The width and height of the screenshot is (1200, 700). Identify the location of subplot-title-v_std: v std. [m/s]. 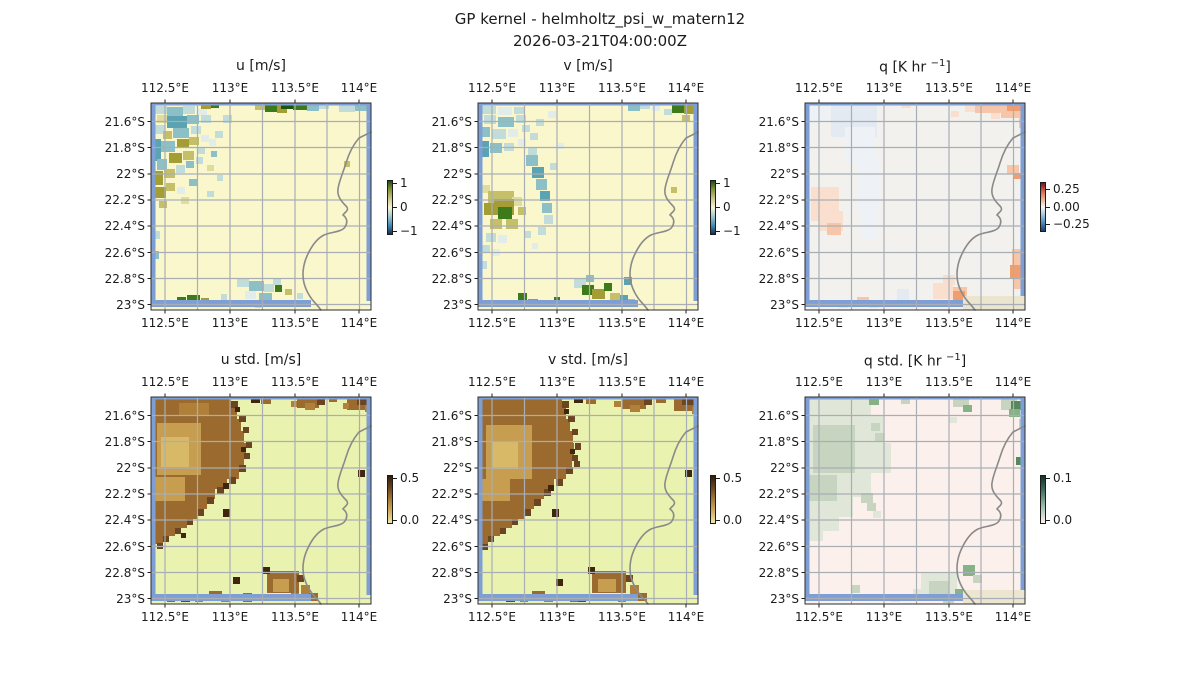
(588, 360).